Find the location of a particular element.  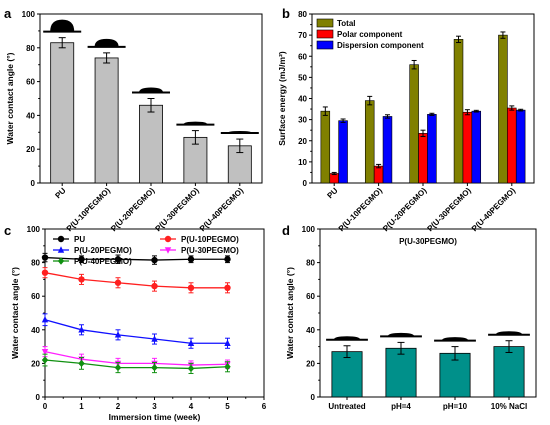

x-tick-label: 2 is located at coordinates (118, 406).